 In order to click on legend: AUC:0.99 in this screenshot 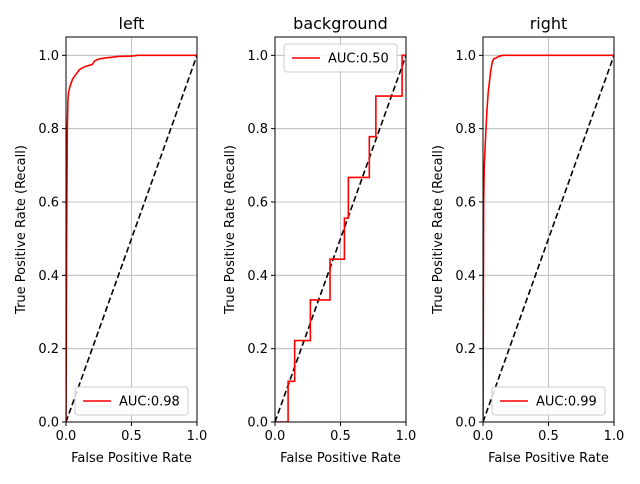, I will do `click(548, 401)`.